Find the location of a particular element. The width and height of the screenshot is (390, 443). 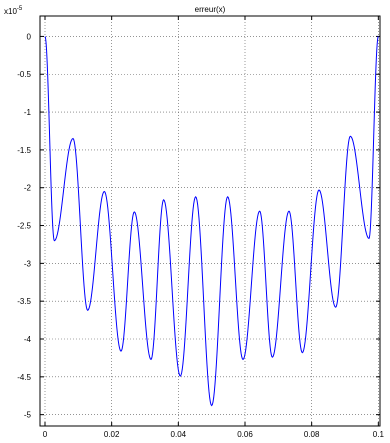

y-tick-label: -3 is located at coordinates (28, 263).